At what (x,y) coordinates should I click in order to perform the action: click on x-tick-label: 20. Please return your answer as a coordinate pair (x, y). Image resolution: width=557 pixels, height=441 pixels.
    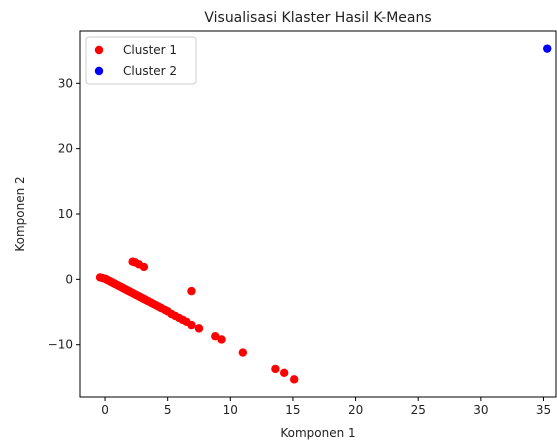
    Looking at the image, I should click on (355, 410).